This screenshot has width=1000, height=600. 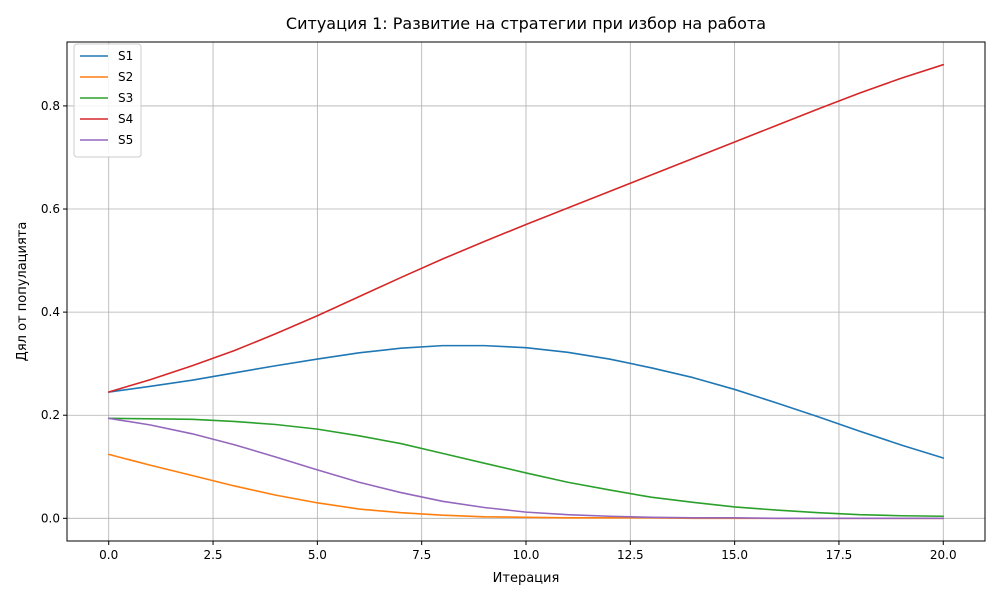 What do you see at coordinates (125, 140) in the screenshot?
I see `legend-label-s5: S5` at bounding box center [125, 140].